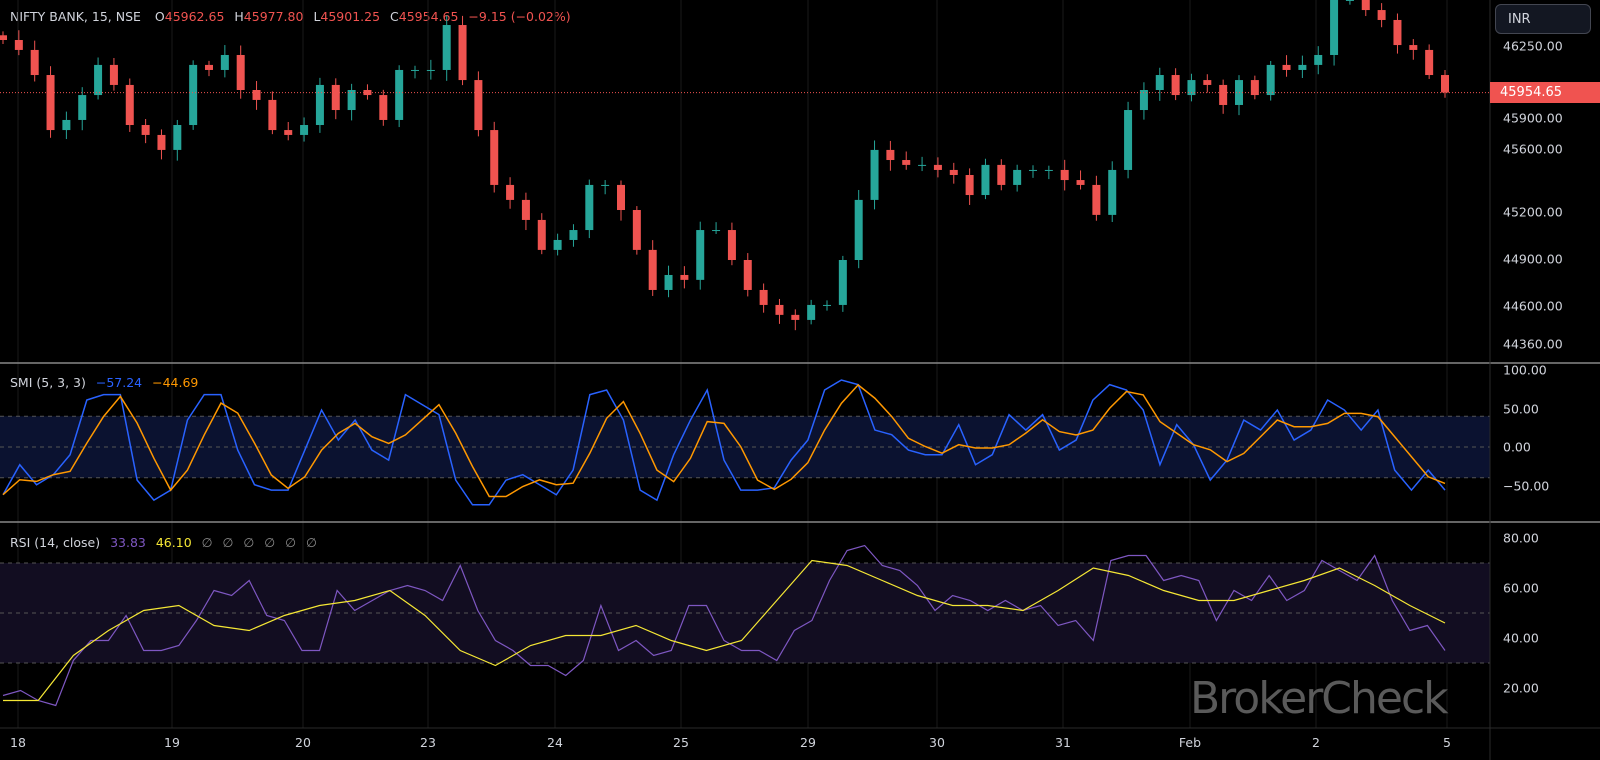 This screenshot has width=1600, height=760. I want to click on time-tick-label: 19, so click(172, 742).